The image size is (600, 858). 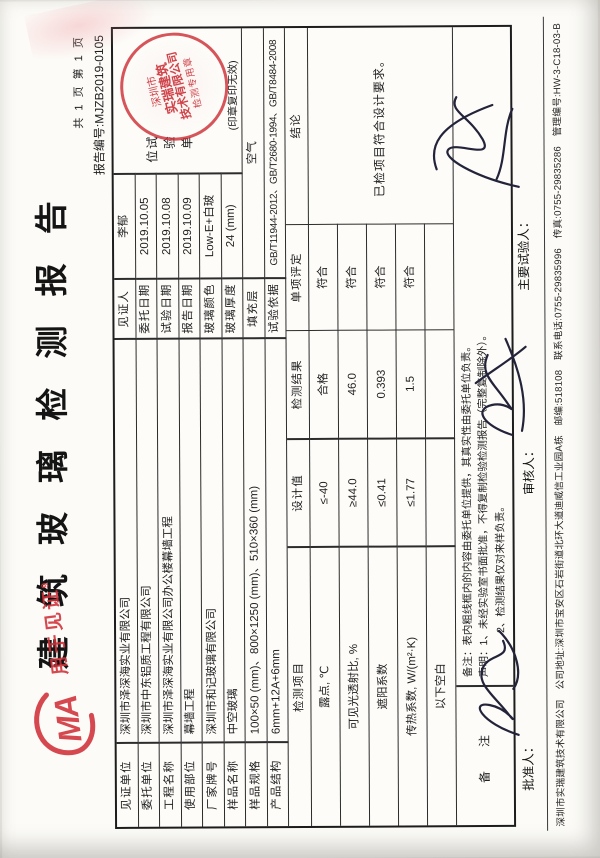 What do you see at coordinates (146, 307) in the screenshot?
I see `row-label: 委托日期` at bounding box center [146, 307].